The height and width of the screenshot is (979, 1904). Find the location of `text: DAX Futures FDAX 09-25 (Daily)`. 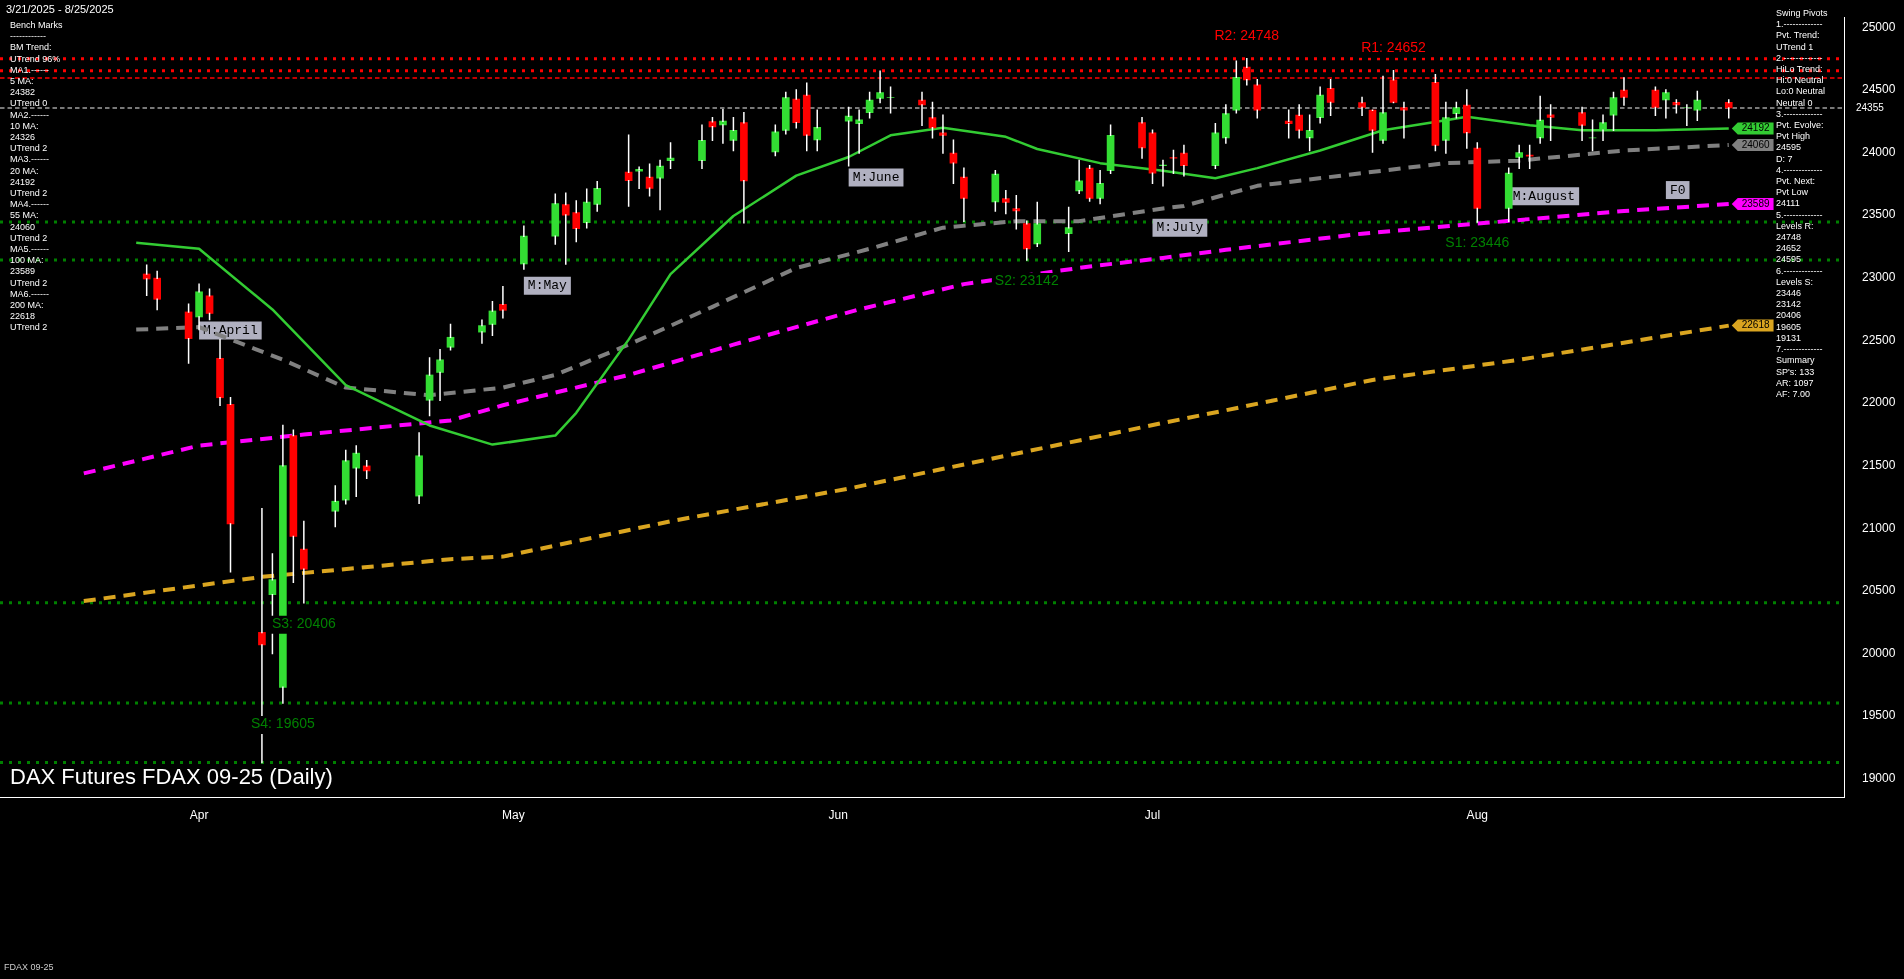

text: DAX Futures FDAX 09-25 (Daily) is located at coordinates (171, 776).